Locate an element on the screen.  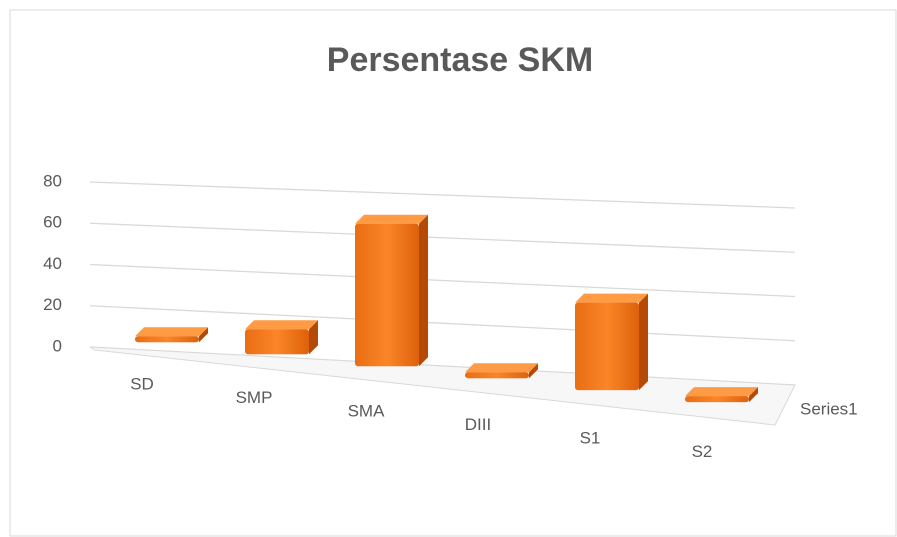
y-tick-label: 40 is located at coordinates (52, 263).